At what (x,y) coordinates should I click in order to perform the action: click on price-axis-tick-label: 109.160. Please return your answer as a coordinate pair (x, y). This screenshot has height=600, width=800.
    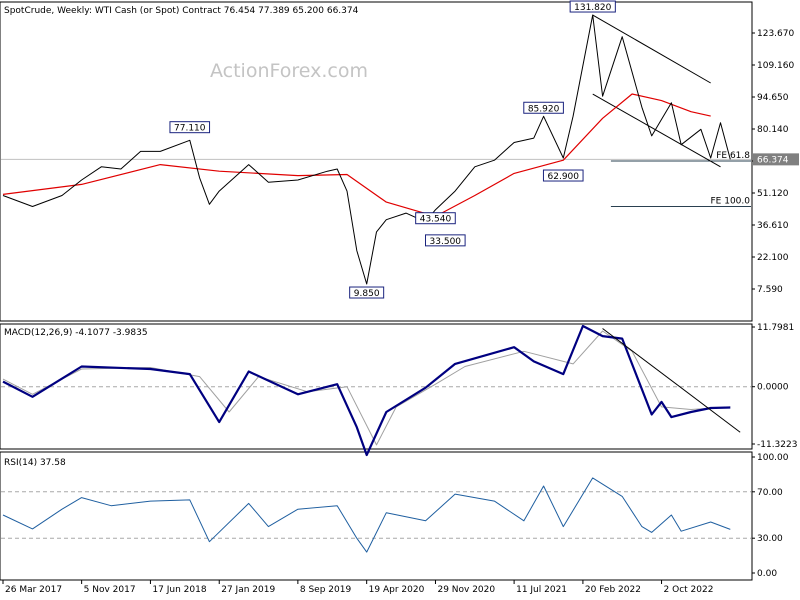
    Looking at the image, I should click on (775, 66).